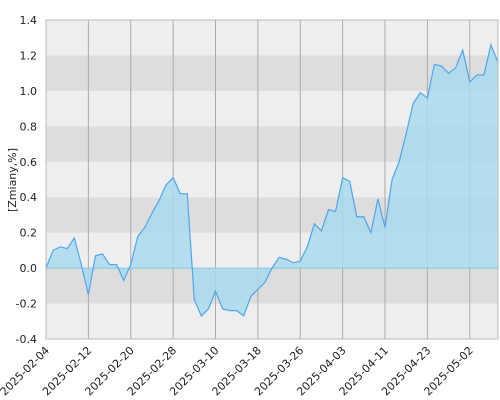  What do you see at coordinates (29, 20) in the screenshot?
I see `y-tick-label: 1.4` at bounding box center [29, 20].